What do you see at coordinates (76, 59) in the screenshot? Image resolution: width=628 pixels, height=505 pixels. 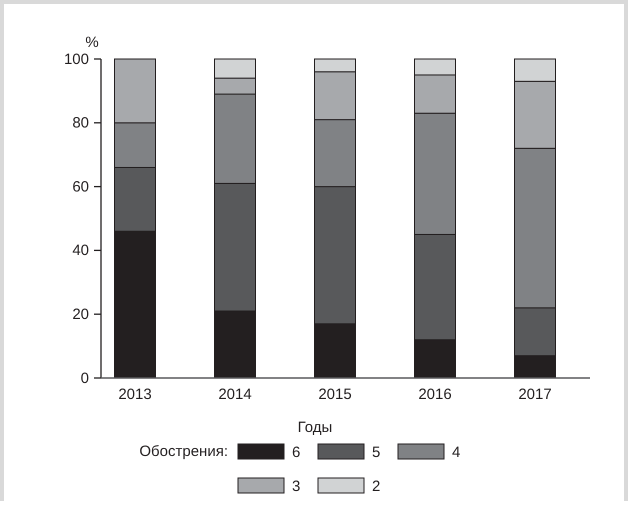 I see `y-tick-label: 100` at bounding box center [76, 59].